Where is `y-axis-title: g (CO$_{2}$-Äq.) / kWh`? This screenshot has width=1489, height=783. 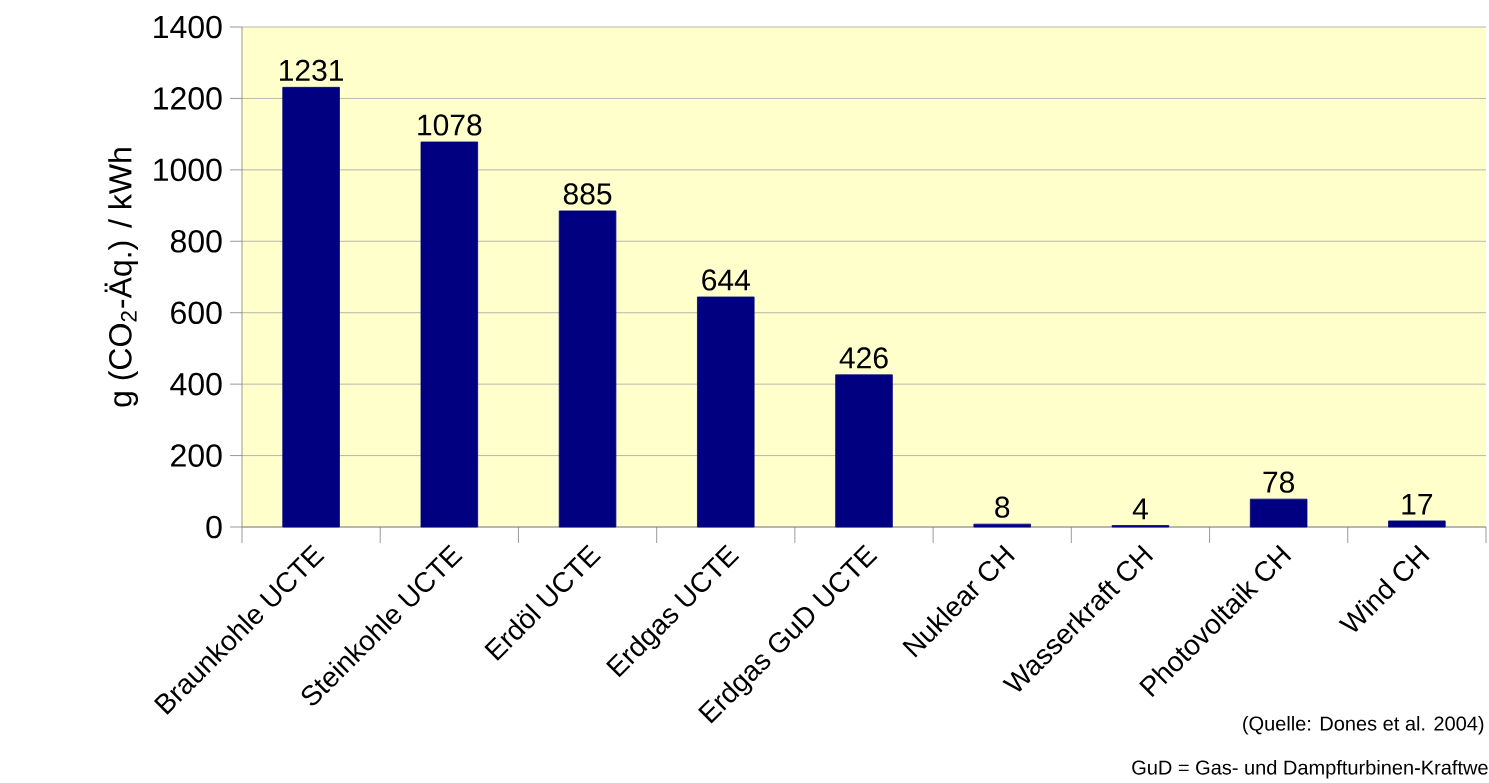 y-axis-title: g (CO$_{2}$-Äq.) / kWh is located at coordinates (121, 277).